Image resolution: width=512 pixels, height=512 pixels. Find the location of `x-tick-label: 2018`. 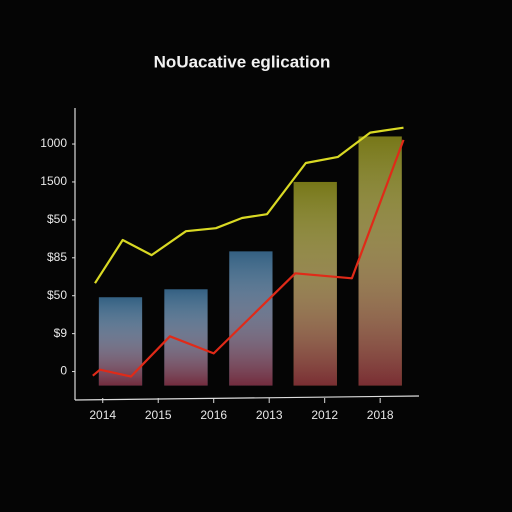

x-tick-label: 2018 is located at coordinates (380, 415).